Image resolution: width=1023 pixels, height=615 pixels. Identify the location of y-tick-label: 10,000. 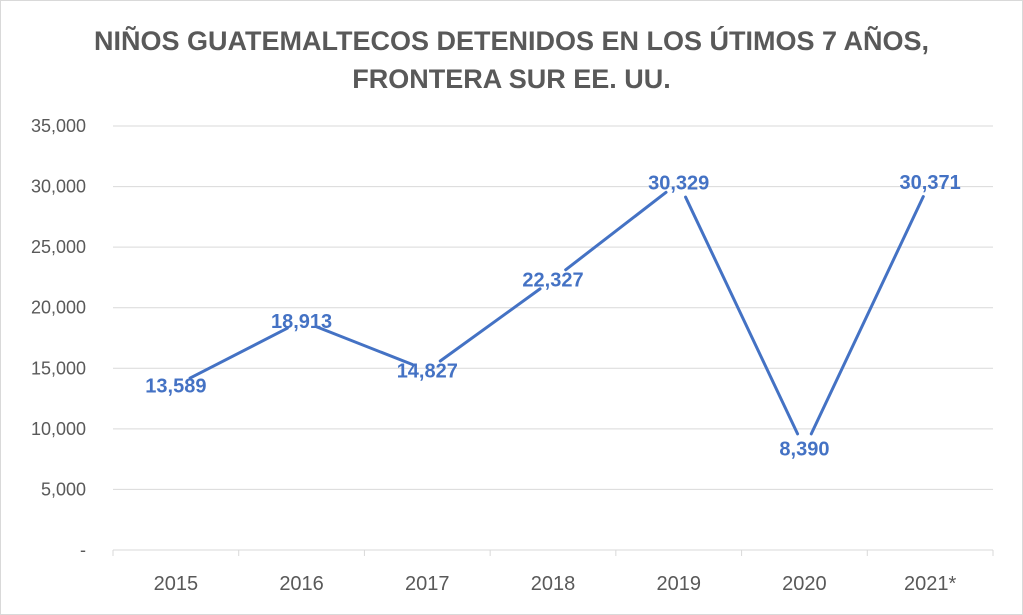
(58, 429).